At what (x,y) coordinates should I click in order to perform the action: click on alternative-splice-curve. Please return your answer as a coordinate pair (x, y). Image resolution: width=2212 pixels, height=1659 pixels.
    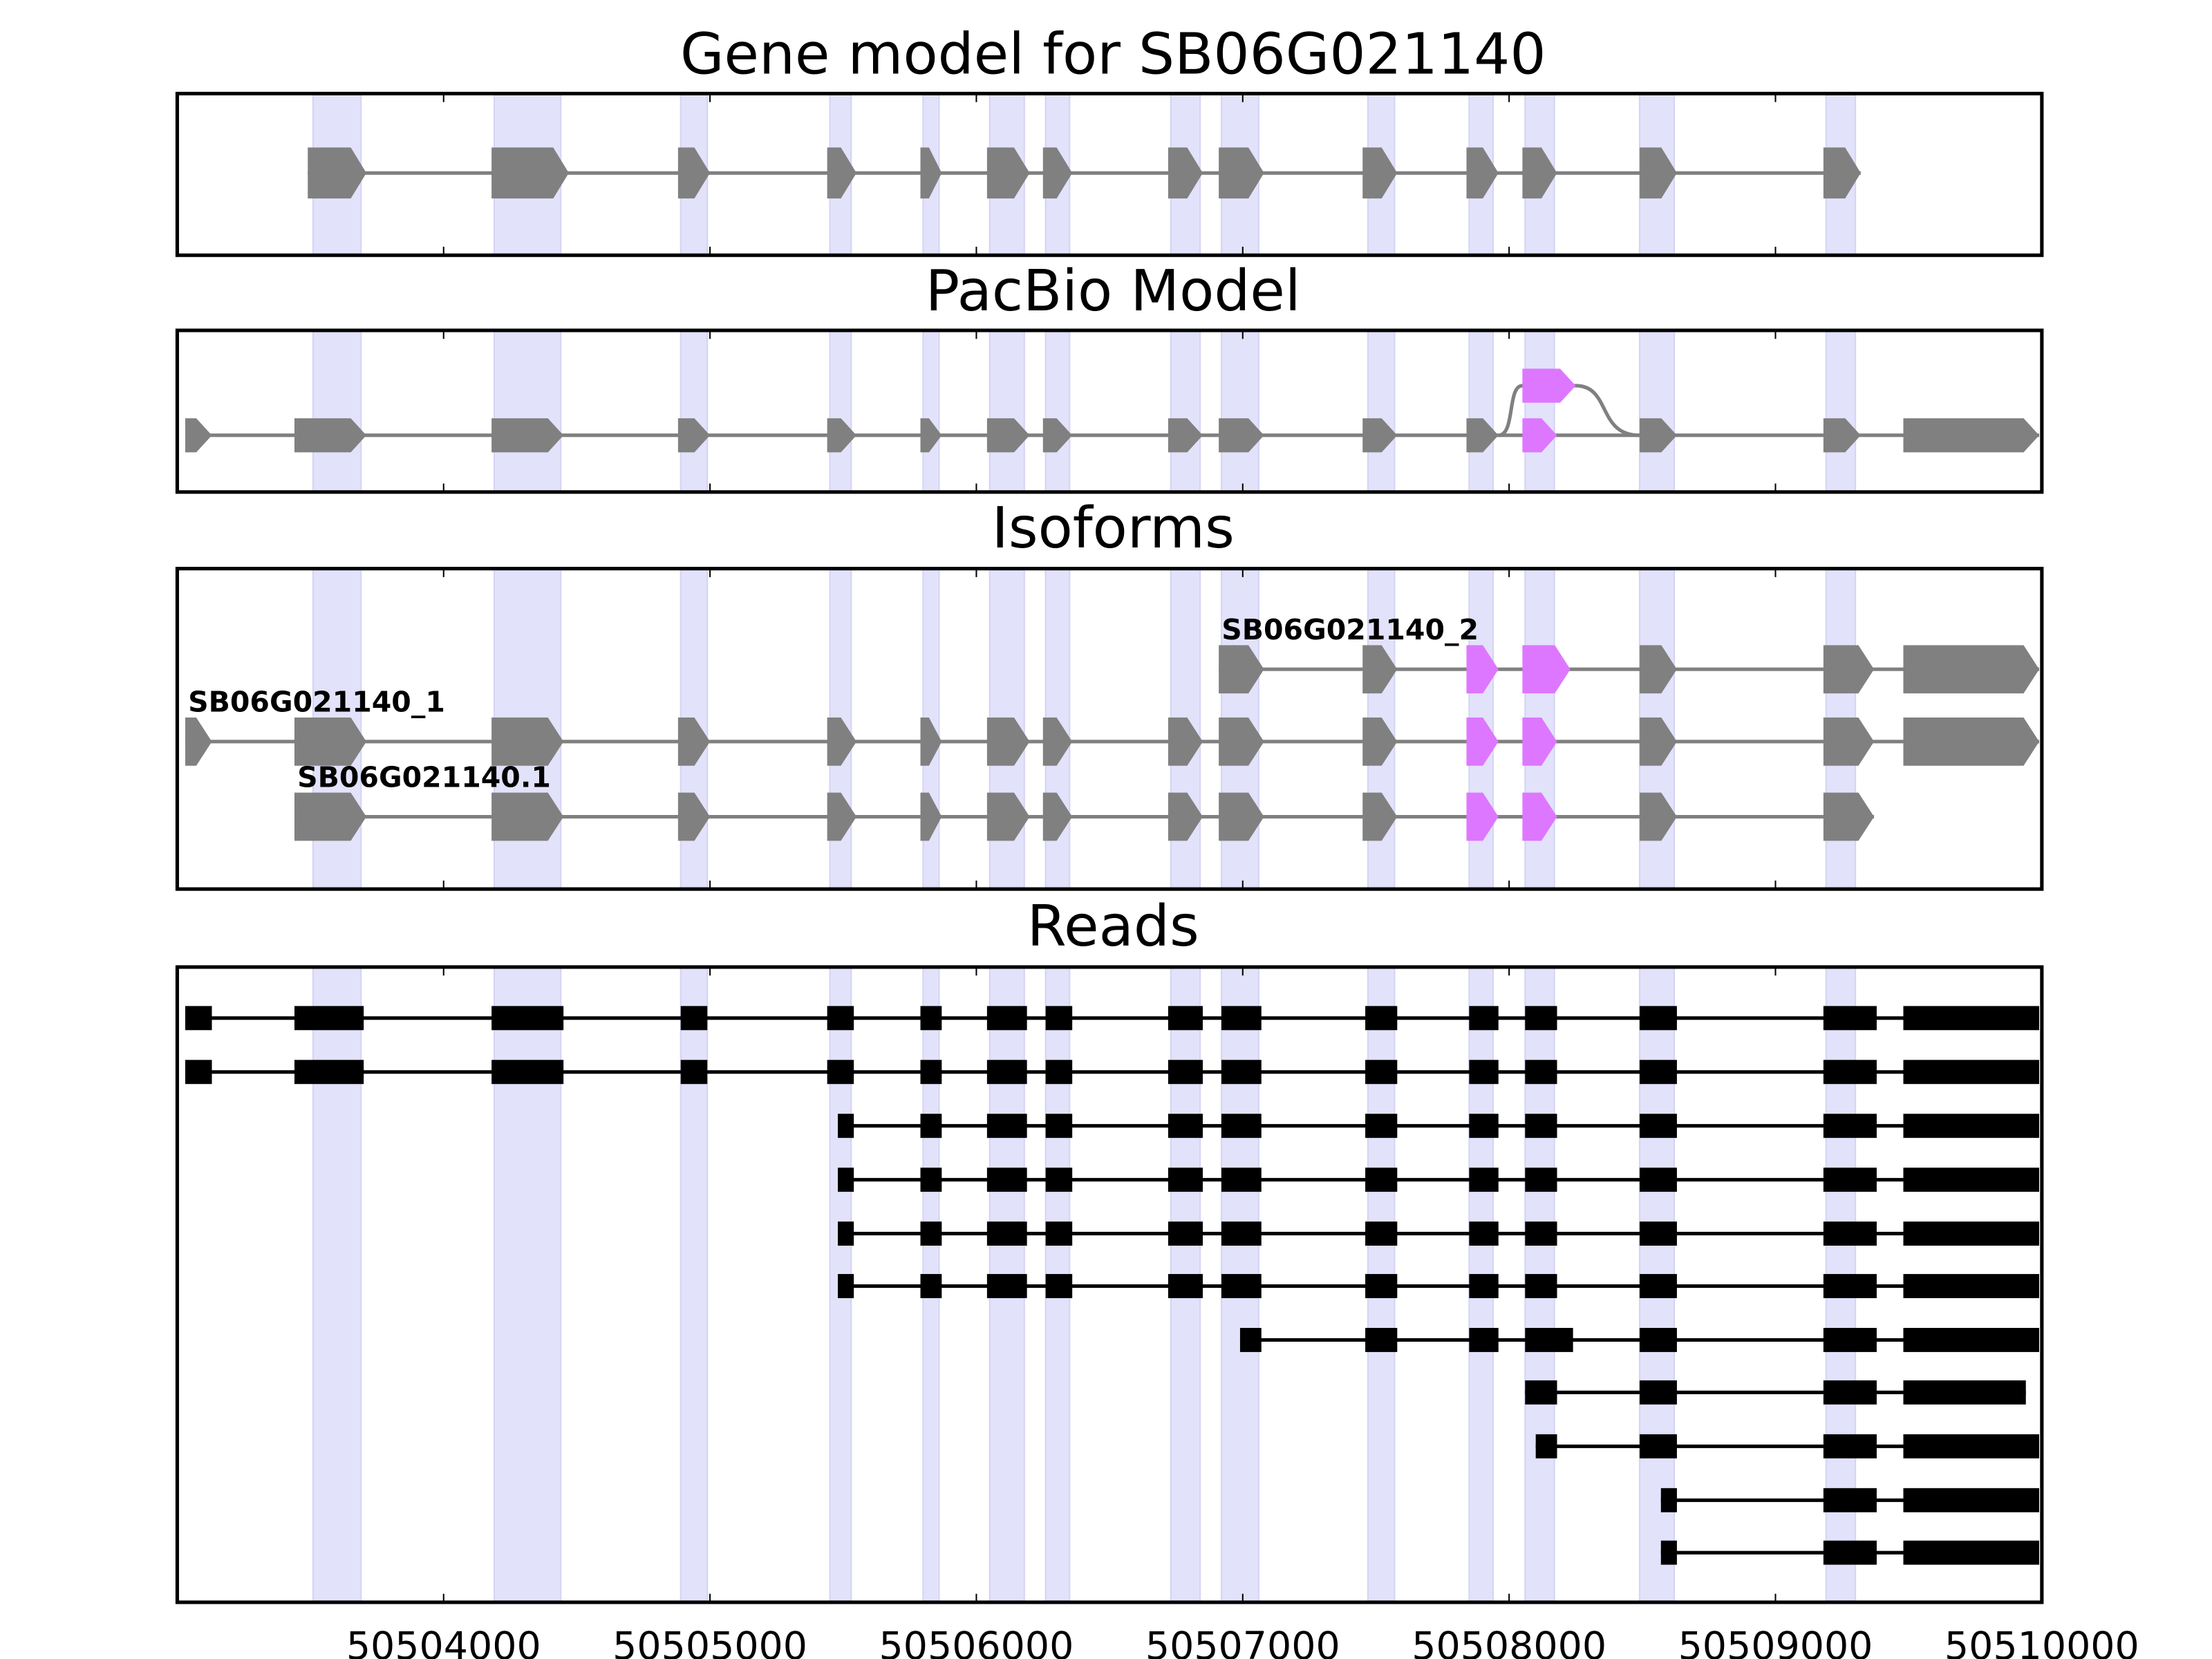
    Looking at the image, I should click on (1569, 411).